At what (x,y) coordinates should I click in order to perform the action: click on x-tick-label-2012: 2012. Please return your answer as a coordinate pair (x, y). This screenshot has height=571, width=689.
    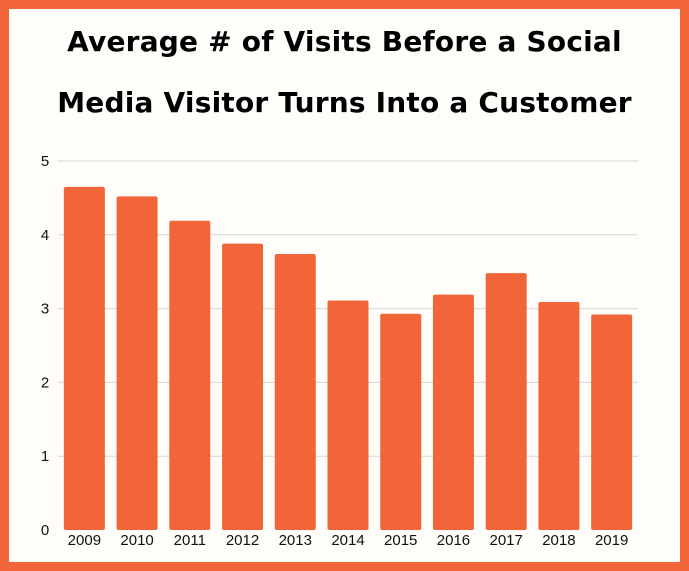
    Looking at the image, I should click on (242, 540).